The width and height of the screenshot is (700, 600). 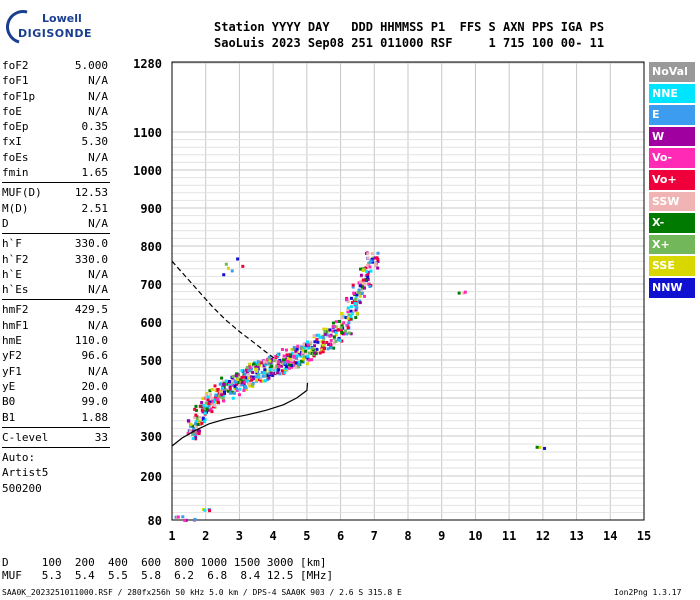 What do you see at coordinates (91, 193) in the screenshot?
I see `param-value: 12.53` at bounding box center [91, 193].